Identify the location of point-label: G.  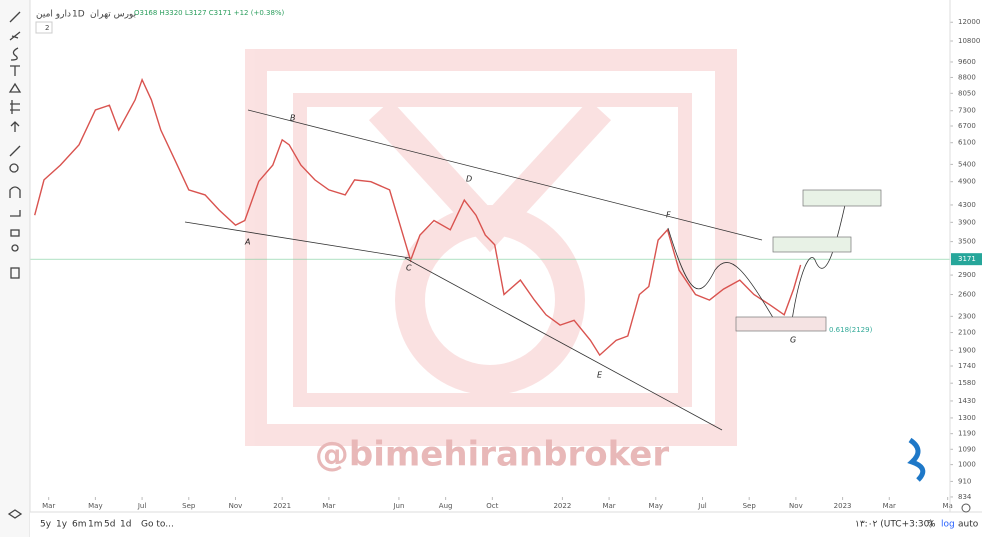
(793, 340).